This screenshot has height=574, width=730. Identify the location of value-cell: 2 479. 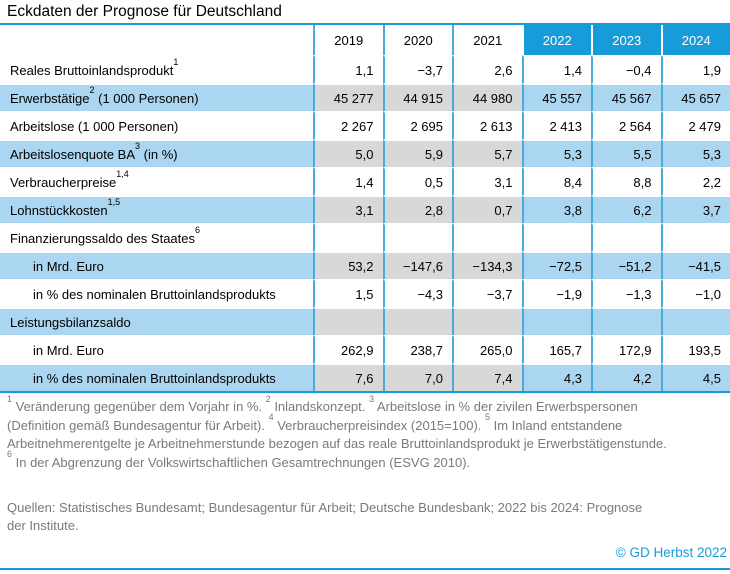
(695, 125).